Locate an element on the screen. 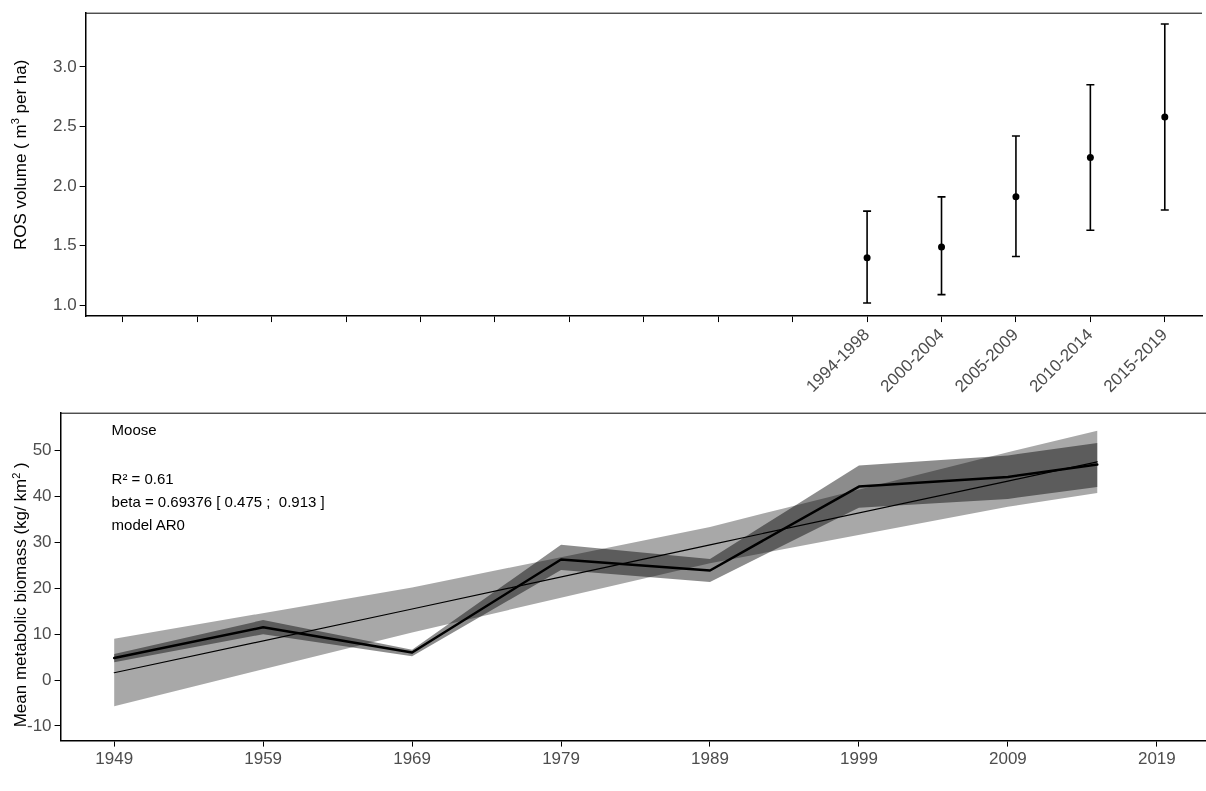  x-tick-label: 1969 is located at coordinates (412, 759).